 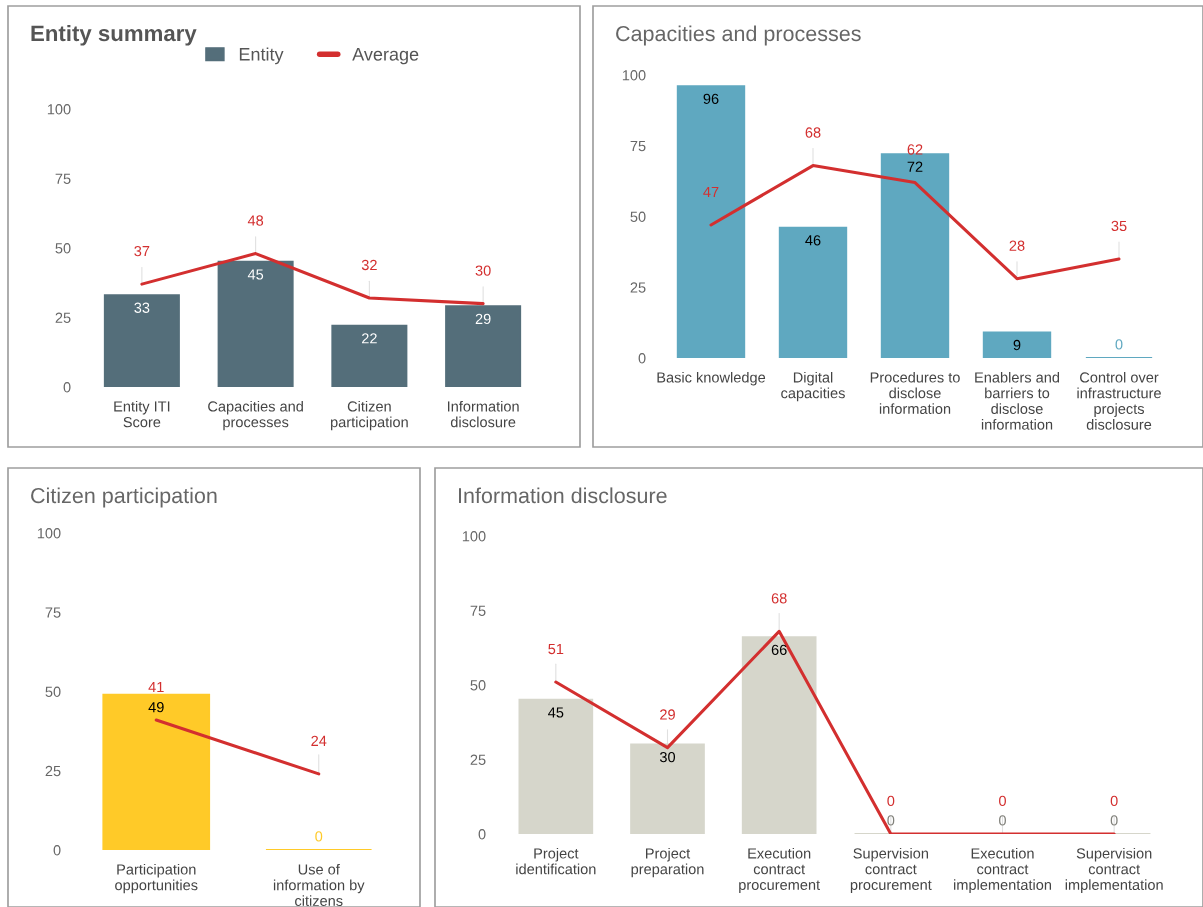 What do you see at coordinates (369, 338) in the screenshot?
I see `data-label: 22` at bounding box center [369, 338].